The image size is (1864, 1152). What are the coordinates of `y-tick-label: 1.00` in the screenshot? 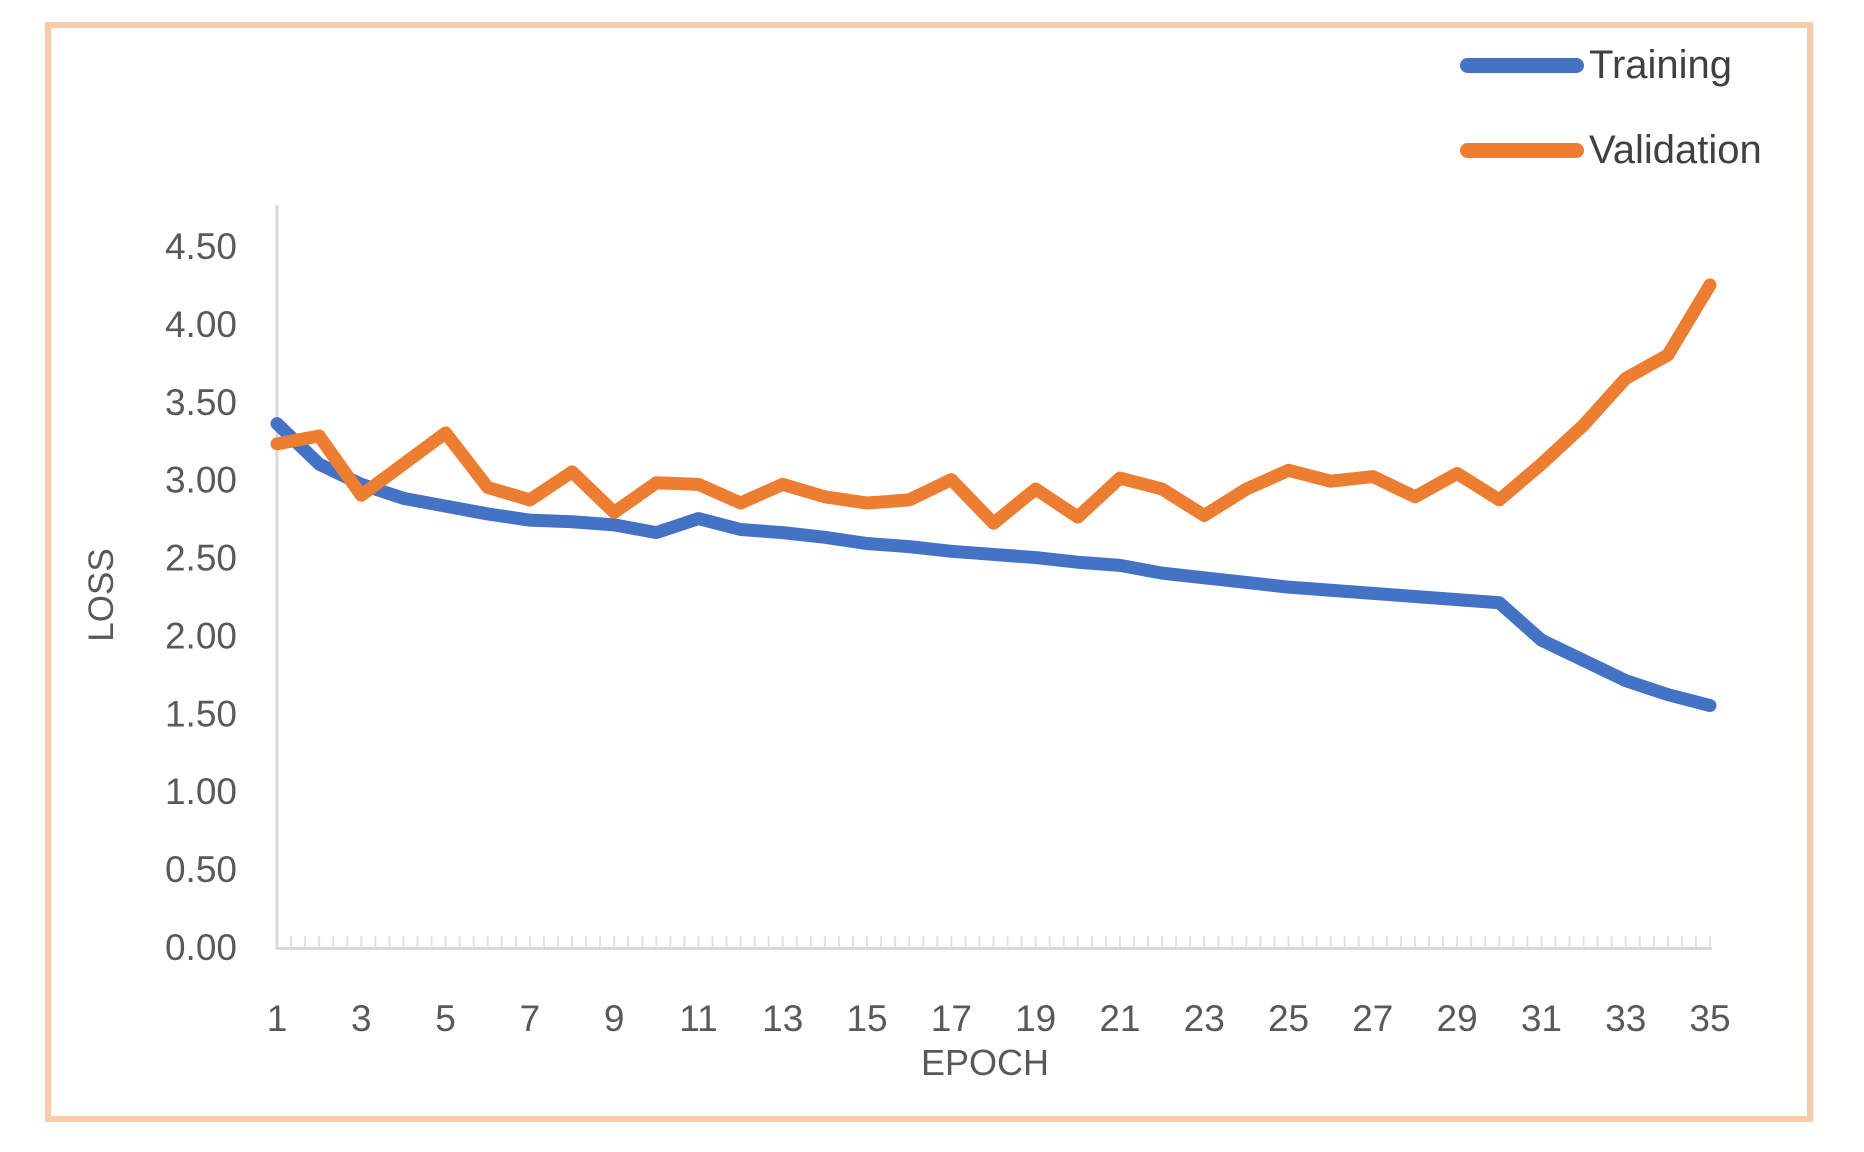 It's located at (201, 791).